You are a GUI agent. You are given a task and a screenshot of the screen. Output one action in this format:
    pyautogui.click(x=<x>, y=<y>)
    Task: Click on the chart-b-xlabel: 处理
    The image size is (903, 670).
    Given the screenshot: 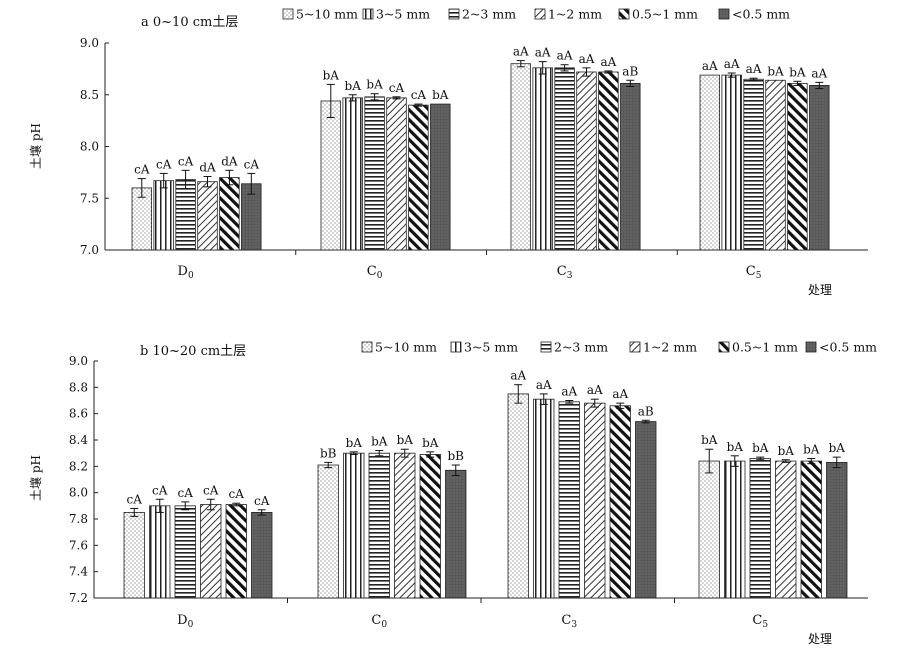 What is the action you would take?
    pyautogui.click(x=820, y=639)
    